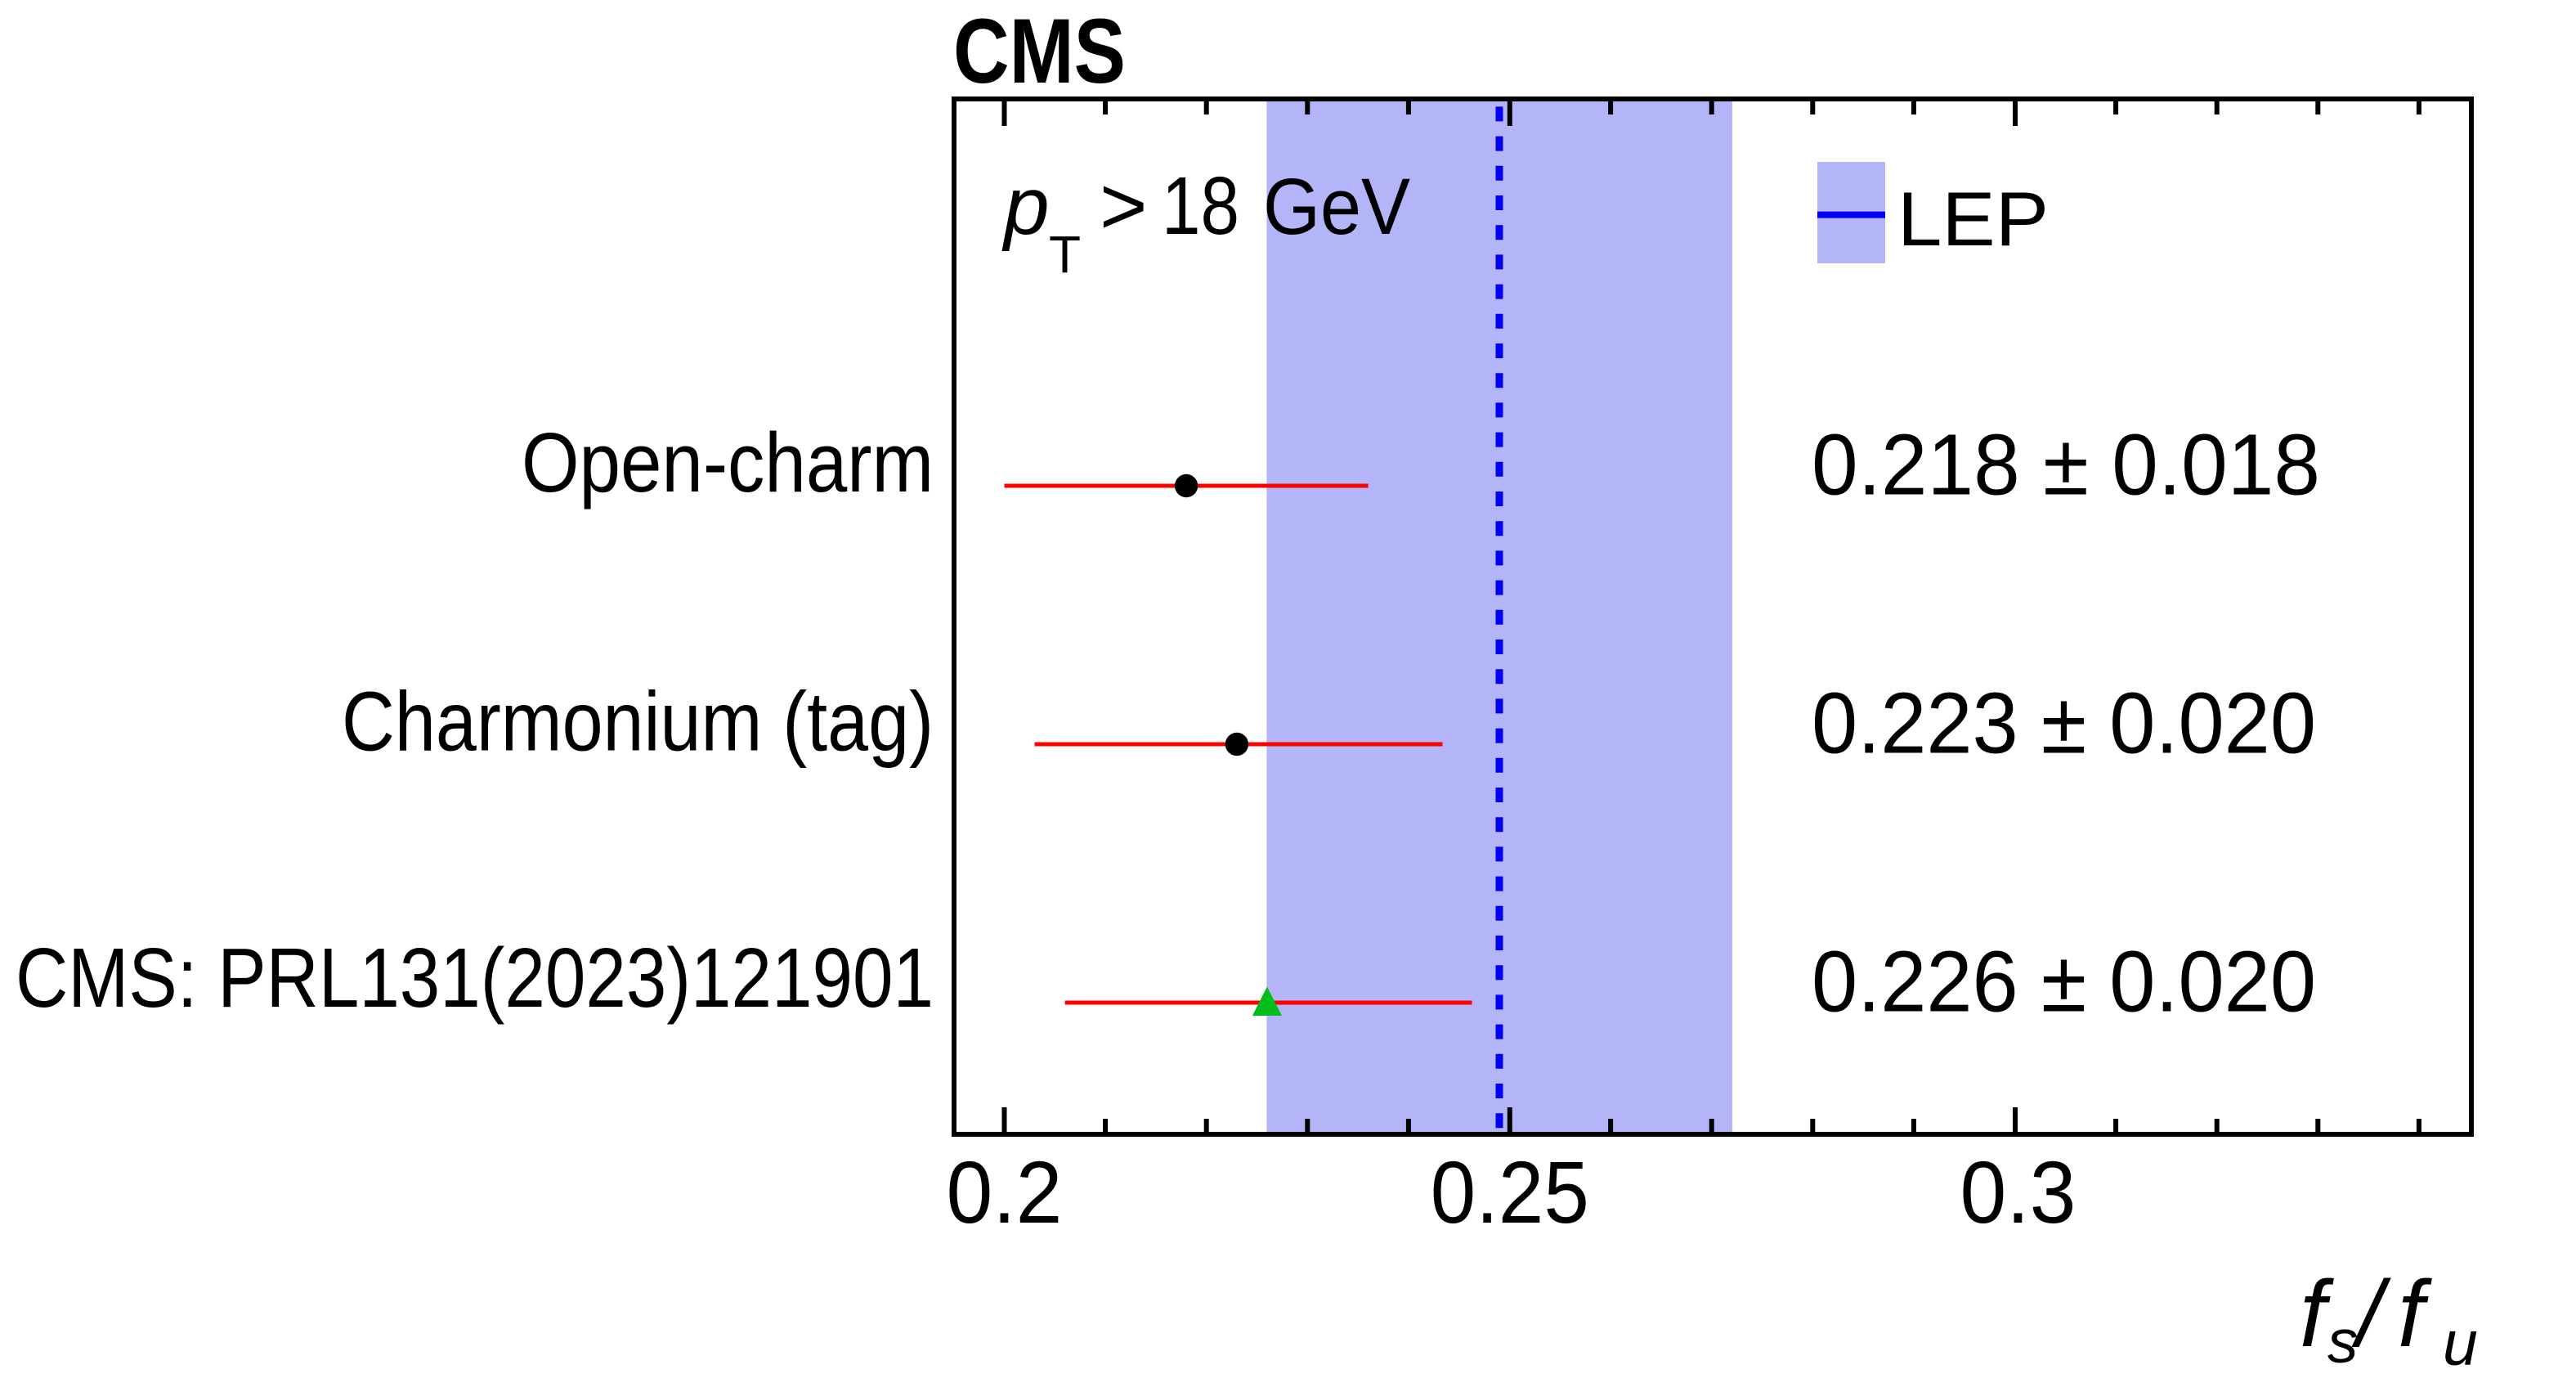 The height and width of the screenshot is (1396, 2576). Describe the element at coordinates (1201, 206) in the screenshot. I see `svg-text: 18` at that location.